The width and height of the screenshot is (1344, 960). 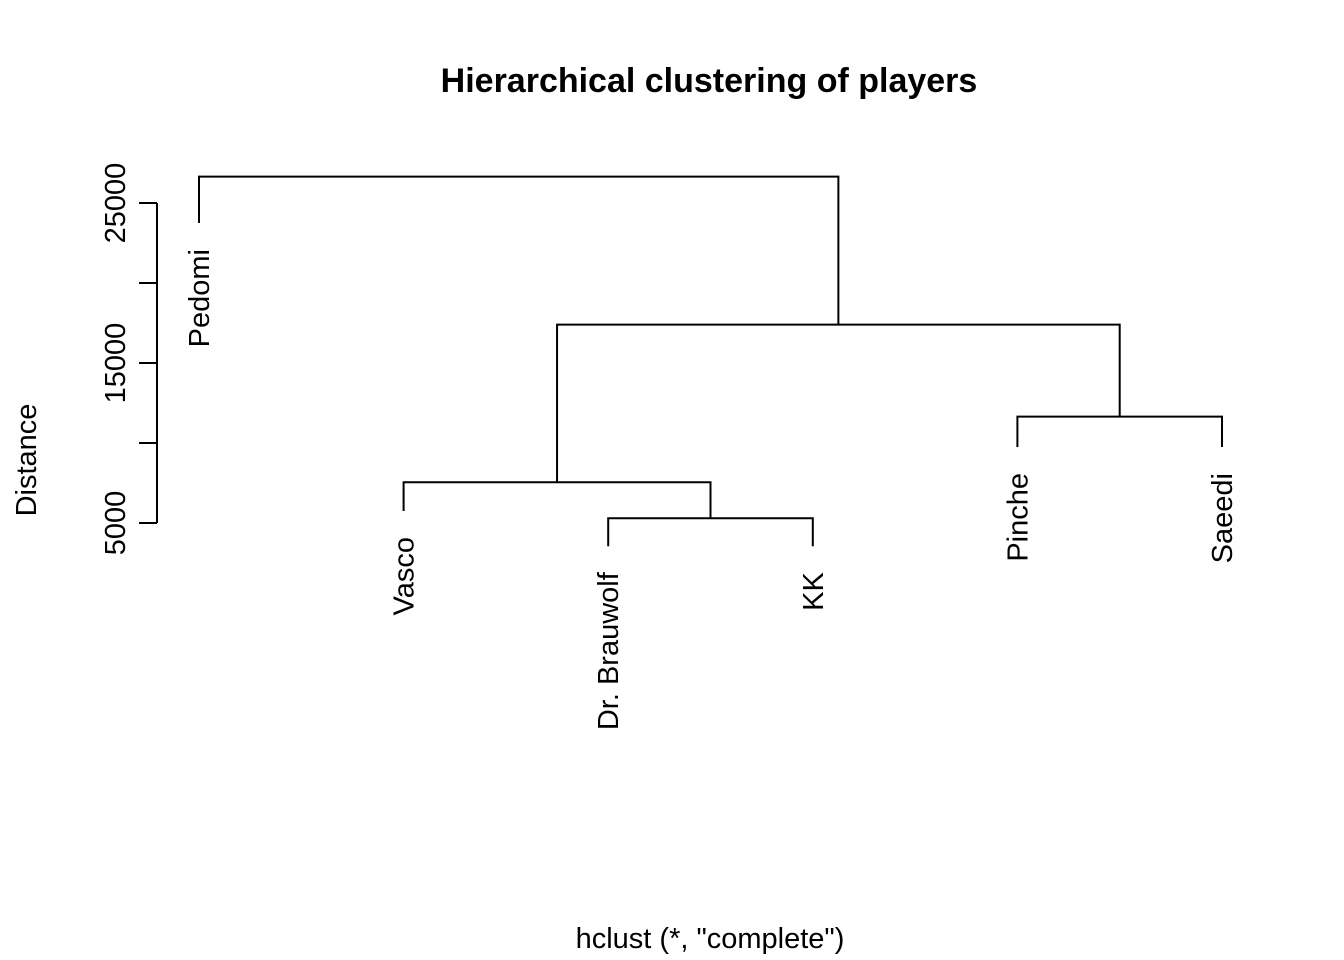 I want to click on merge-m4, so click(x=838, y=403).